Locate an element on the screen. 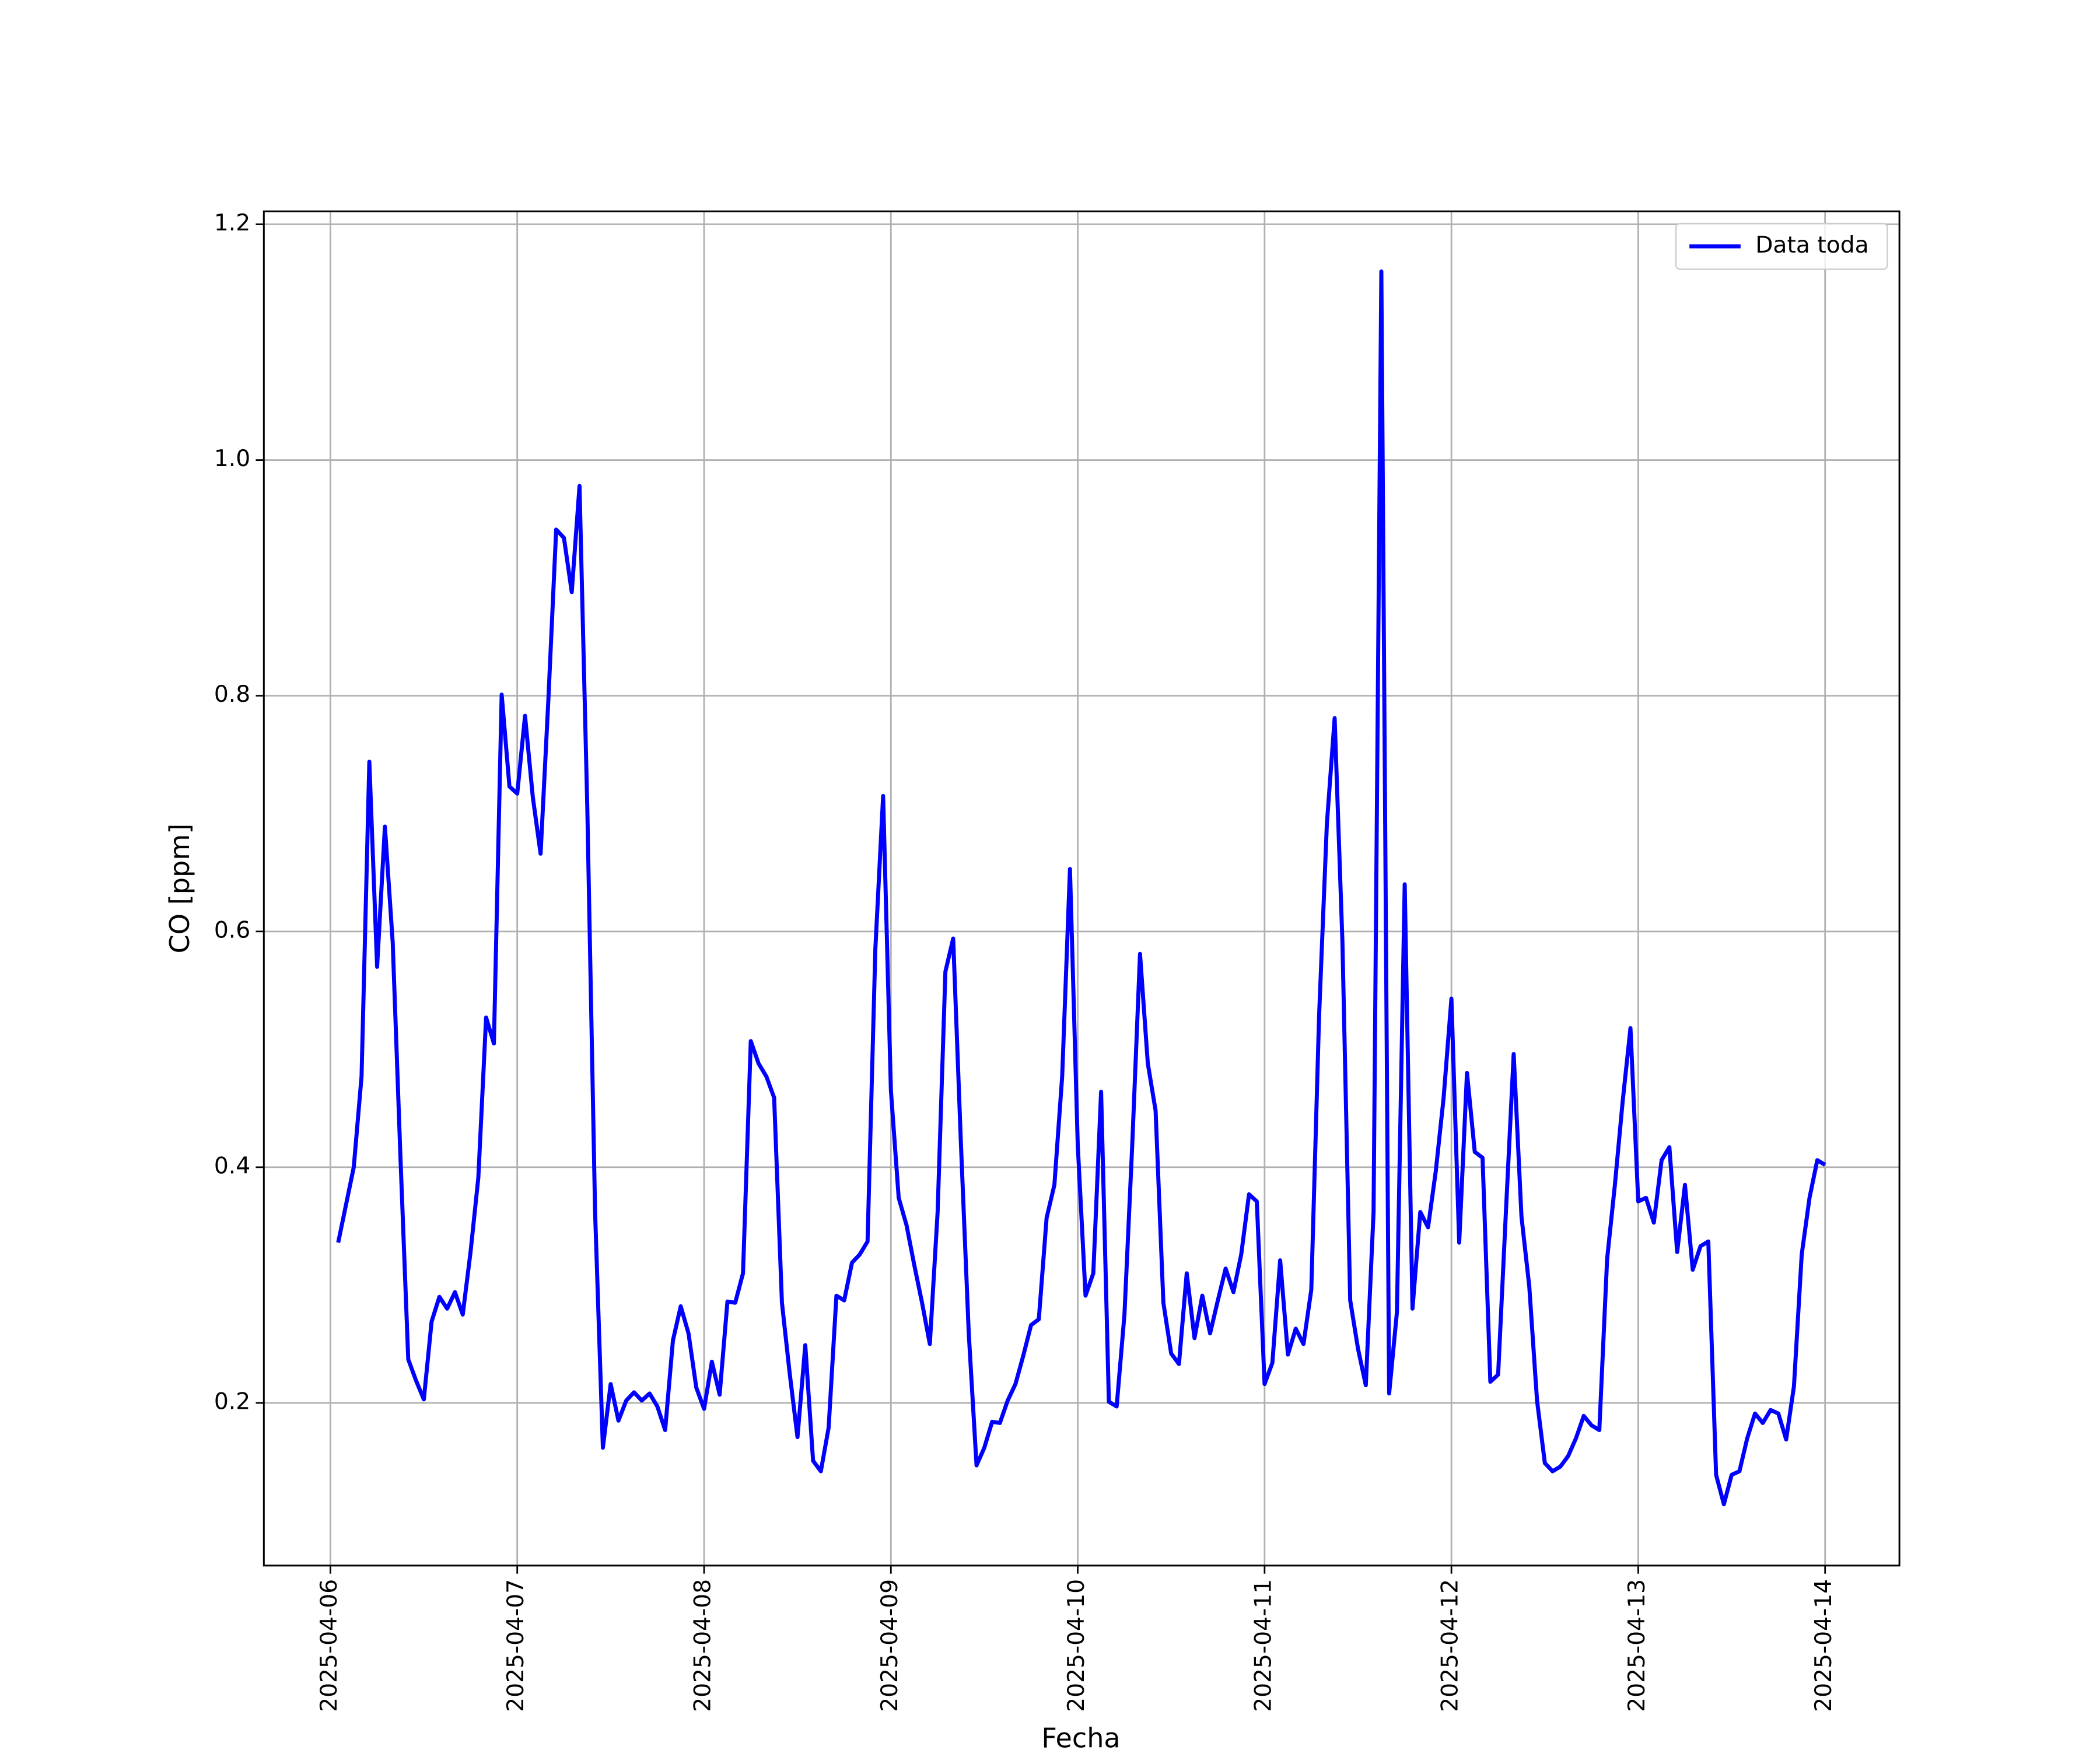 This screenshot has width=2100, height=1750. y-tick-label: 0.8 is located at coordinates (232, 694).